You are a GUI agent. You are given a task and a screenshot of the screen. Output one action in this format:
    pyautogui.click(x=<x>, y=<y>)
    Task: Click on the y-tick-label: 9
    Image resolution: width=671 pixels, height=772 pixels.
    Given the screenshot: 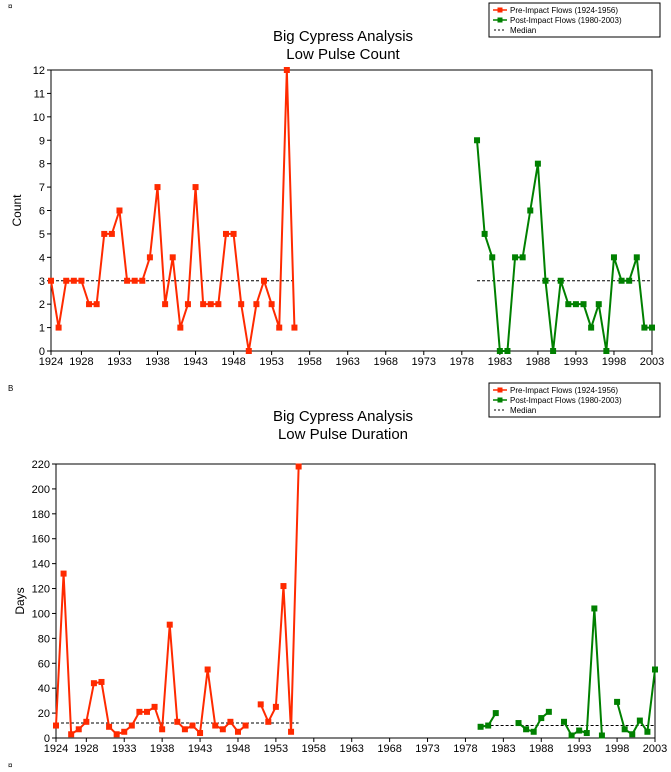 What is the action you would take?
    pyautogui.click(x=42, y=141)
    